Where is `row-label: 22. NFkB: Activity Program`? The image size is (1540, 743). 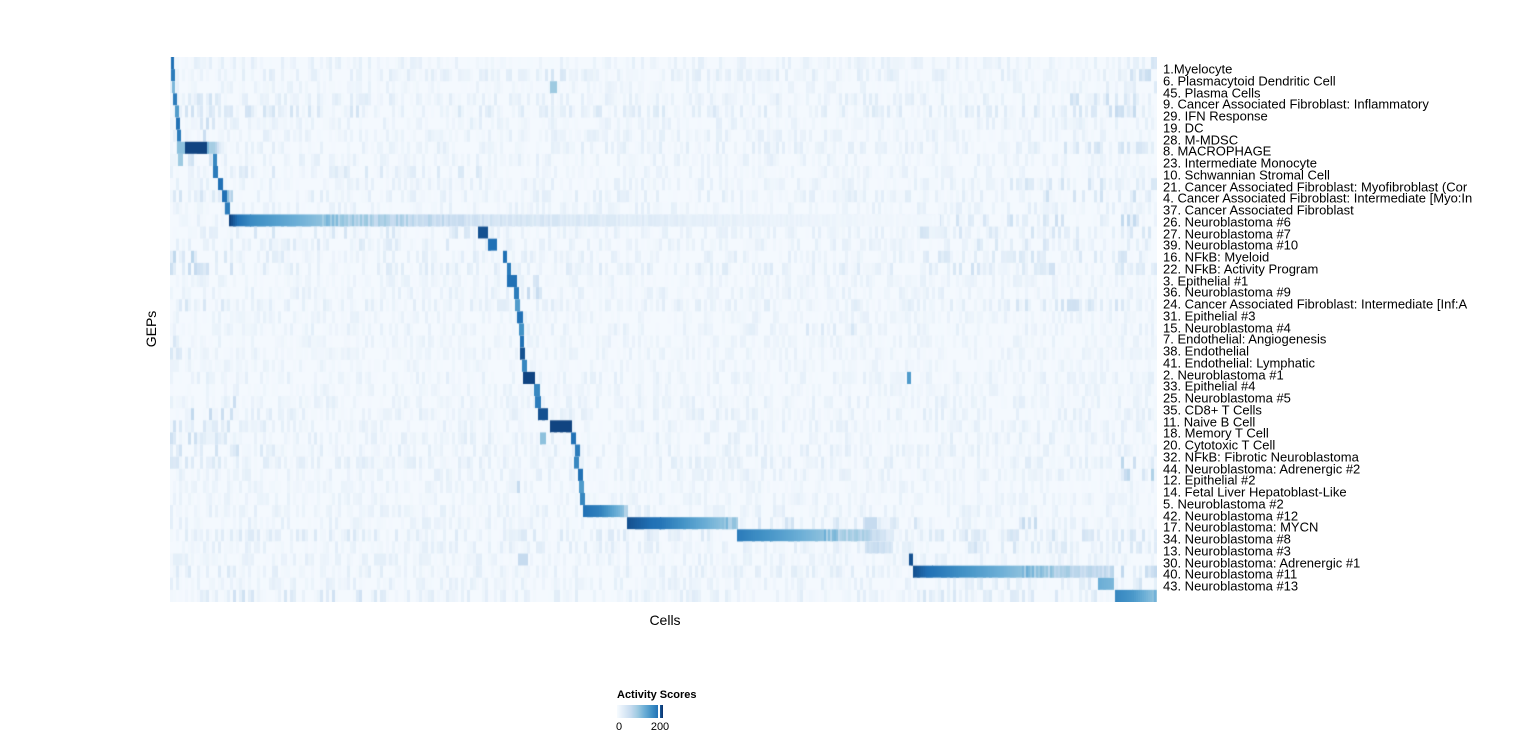 row-label: 22. NFkB: Activity Program is located at coordinates (1241, 269).